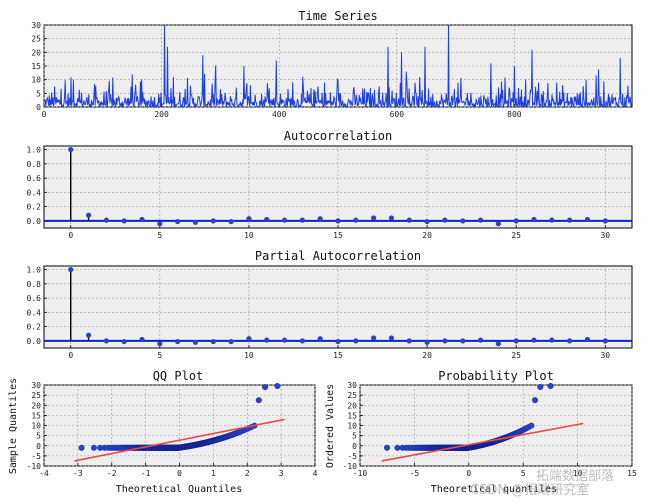  What do you see at coordinates (78, 473) in the screenshot?
I see `x-tick-label: -3` at bounding box center [78, 473].